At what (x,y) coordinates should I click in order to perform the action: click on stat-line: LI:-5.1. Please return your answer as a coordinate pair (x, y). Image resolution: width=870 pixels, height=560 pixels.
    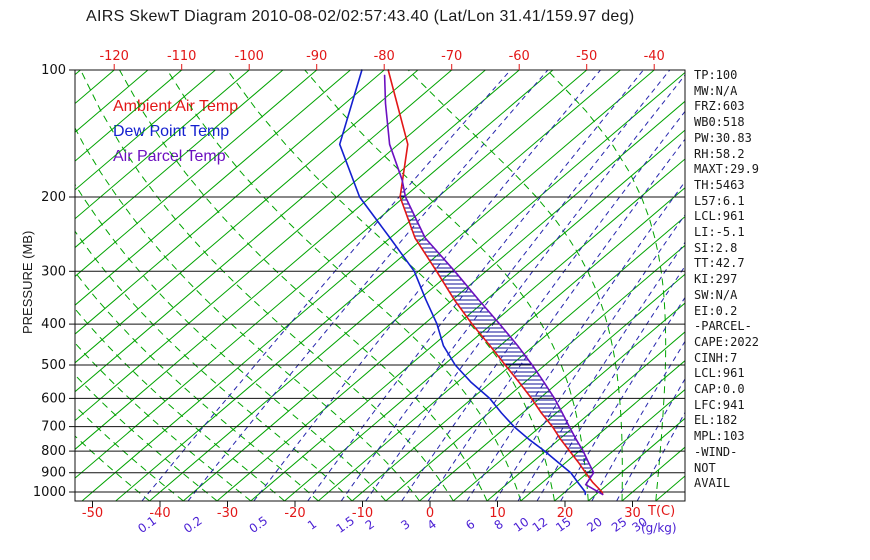
    Looking at the image, I should click on (719, 232).